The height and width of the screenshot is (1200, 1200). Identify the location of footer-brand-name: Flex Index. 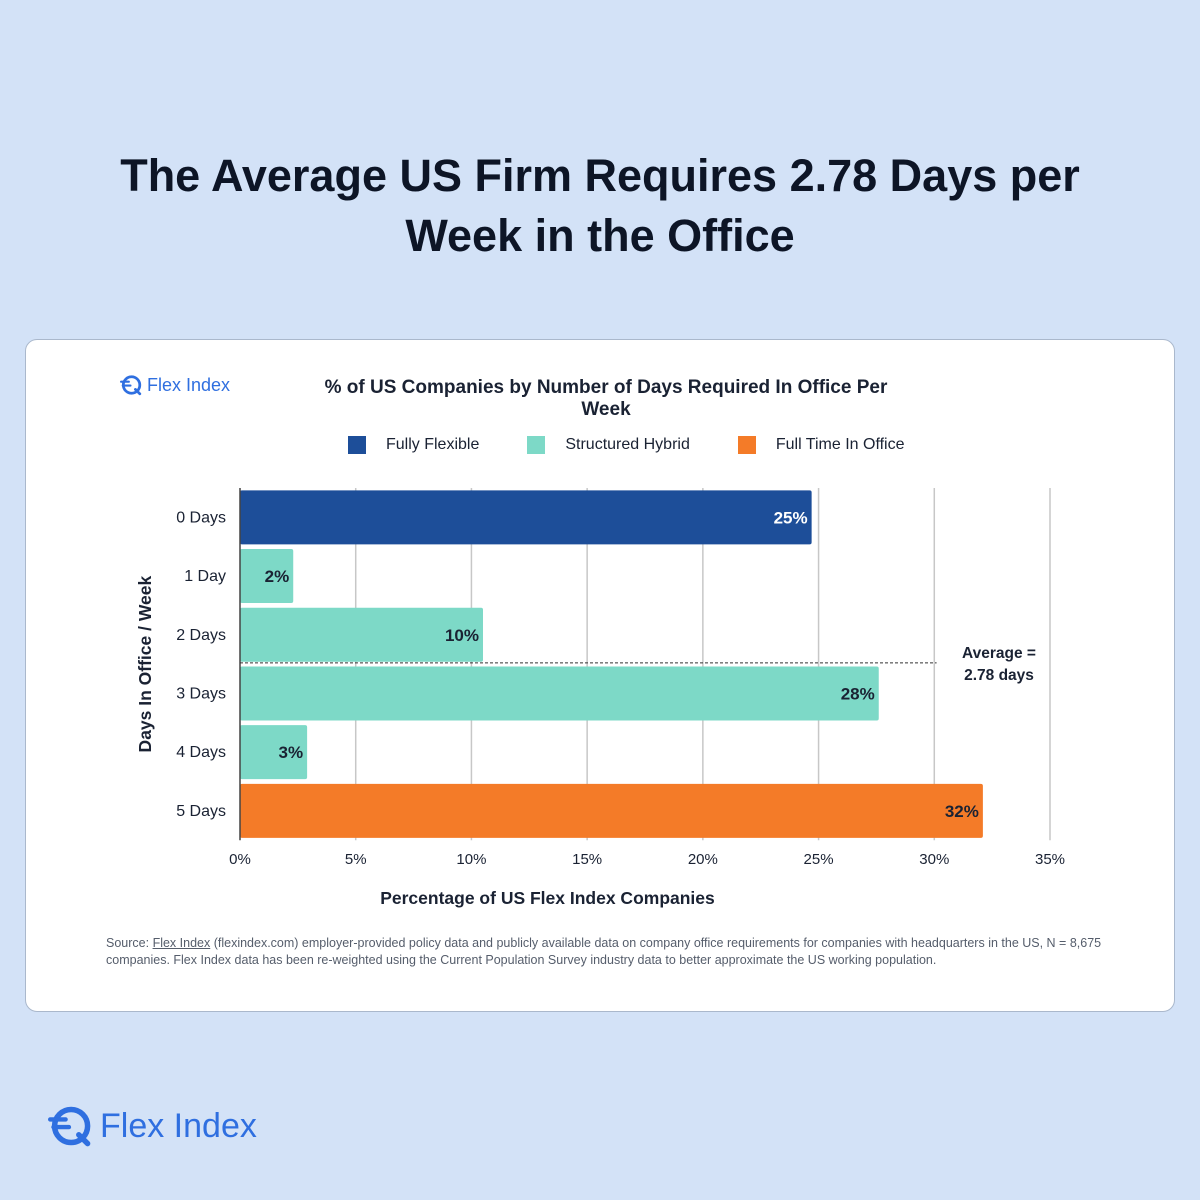
(178, 1125).